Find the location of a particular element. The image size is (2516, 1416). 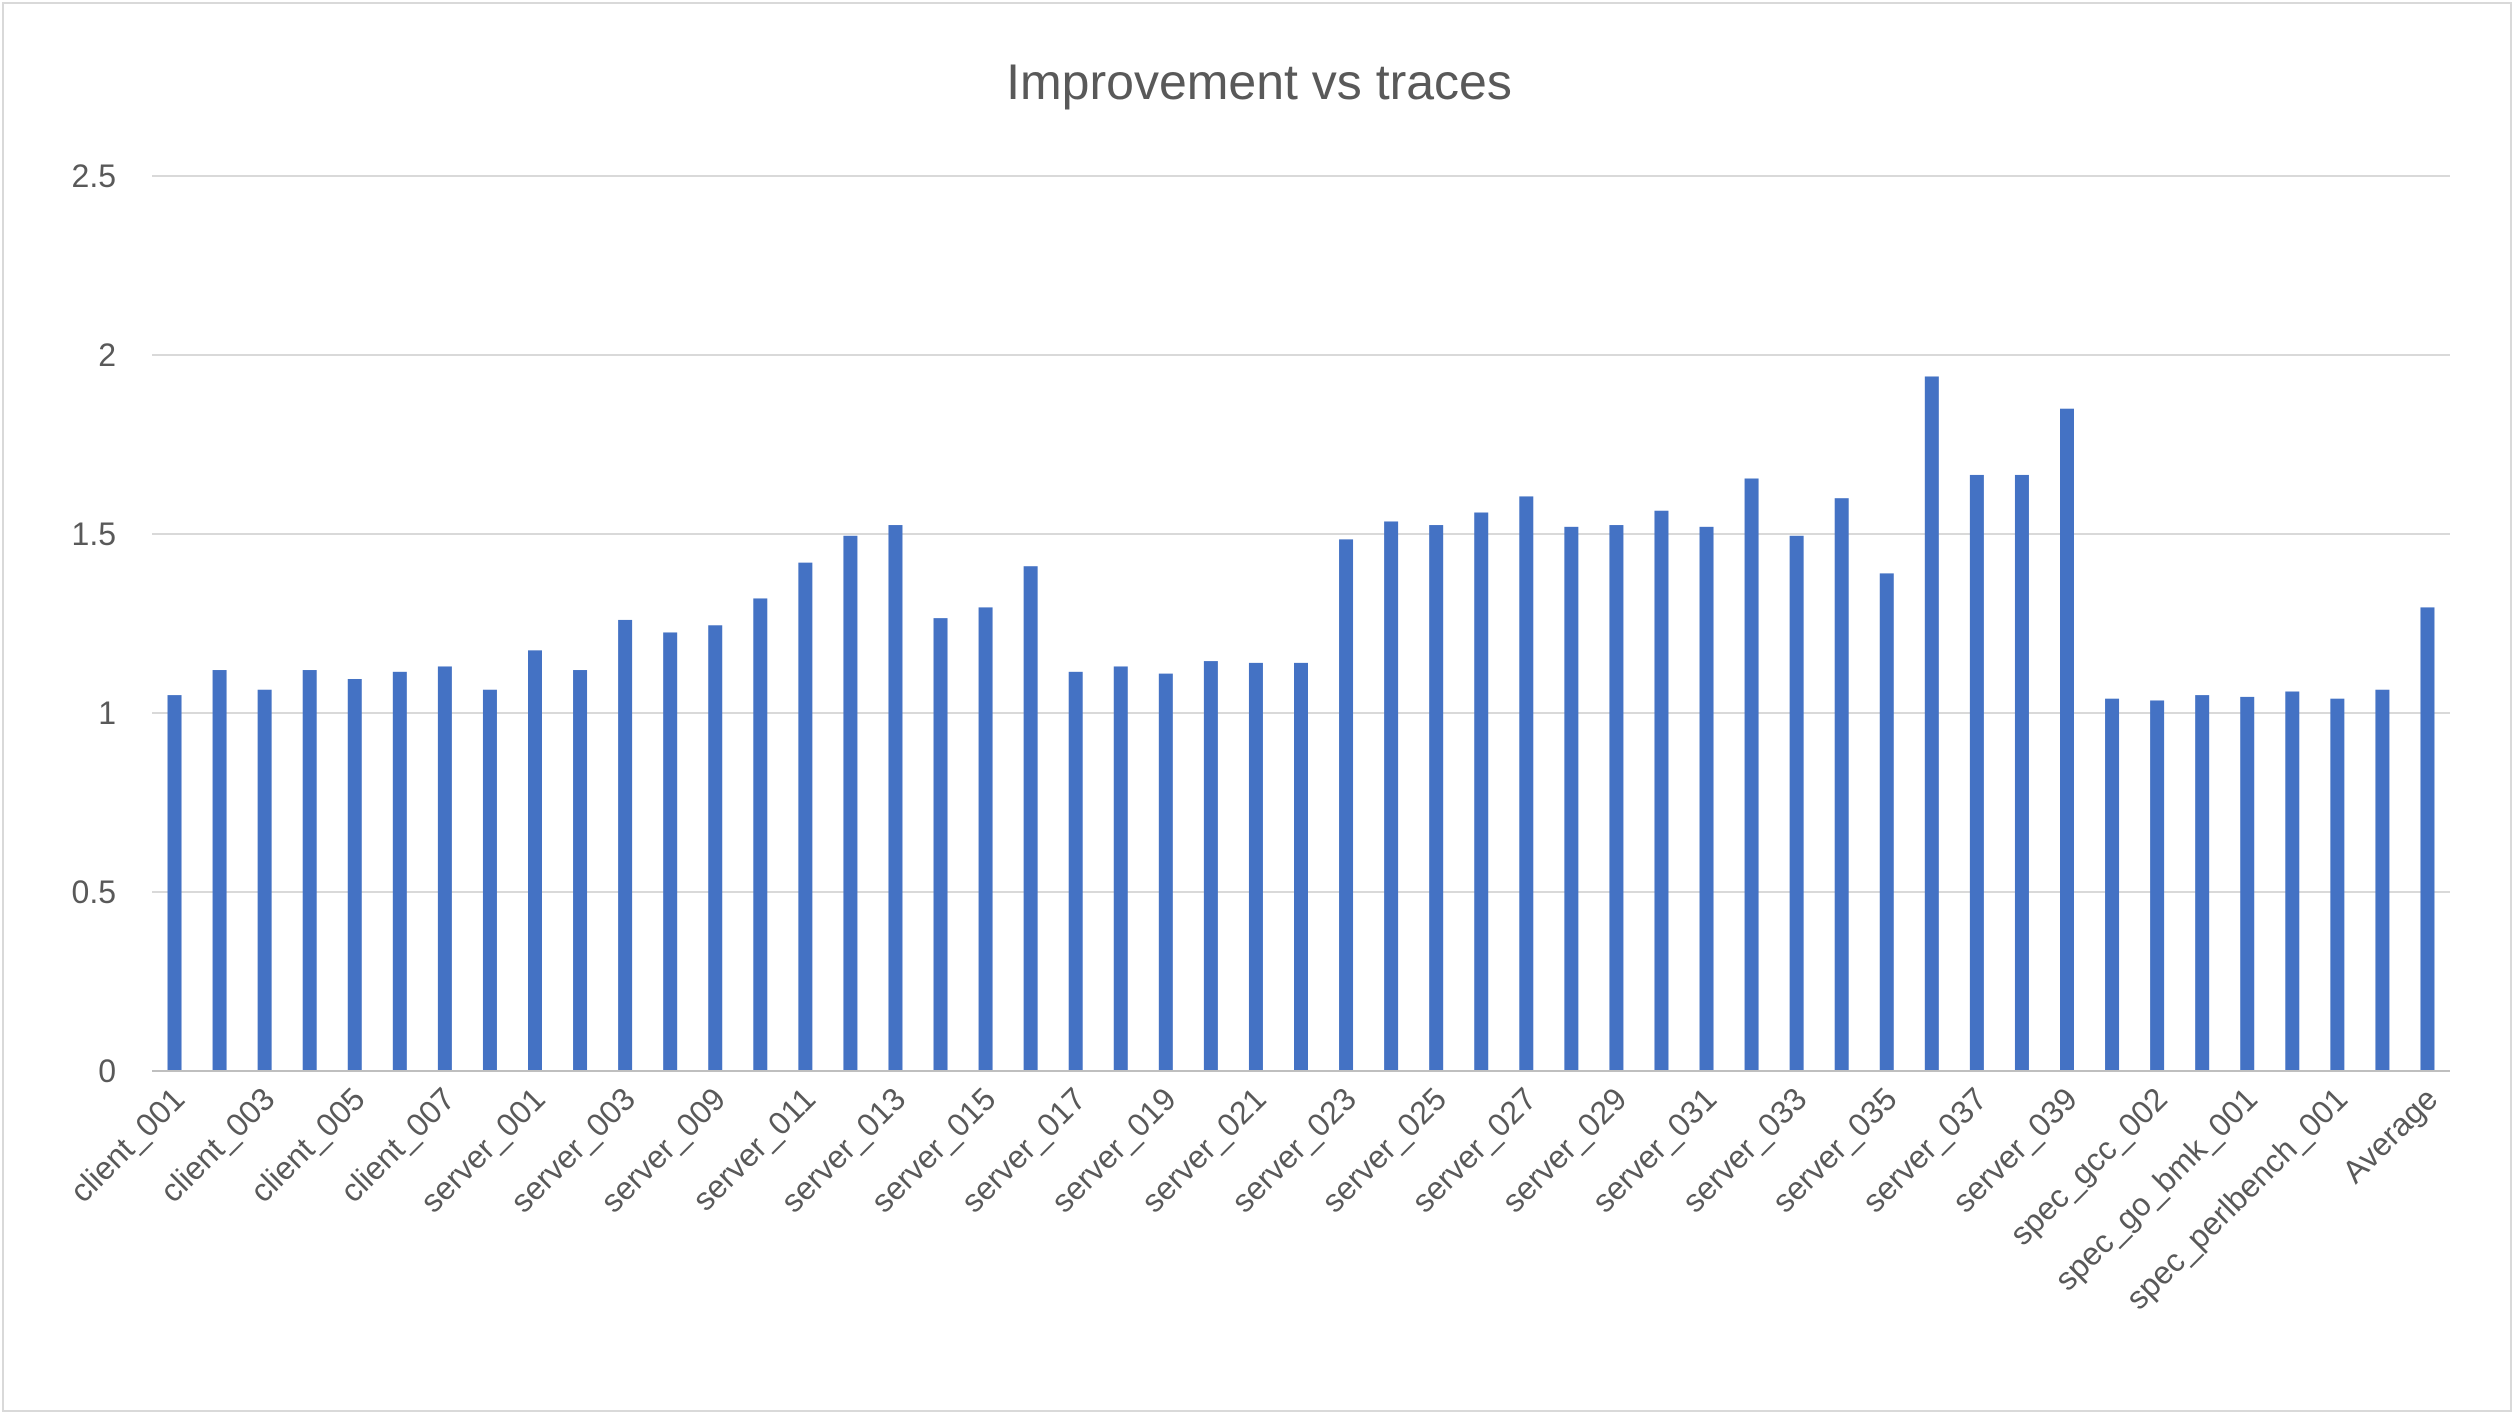

x-tick-label: spec_gcc_002 is located at coordinates (2088, 1165).